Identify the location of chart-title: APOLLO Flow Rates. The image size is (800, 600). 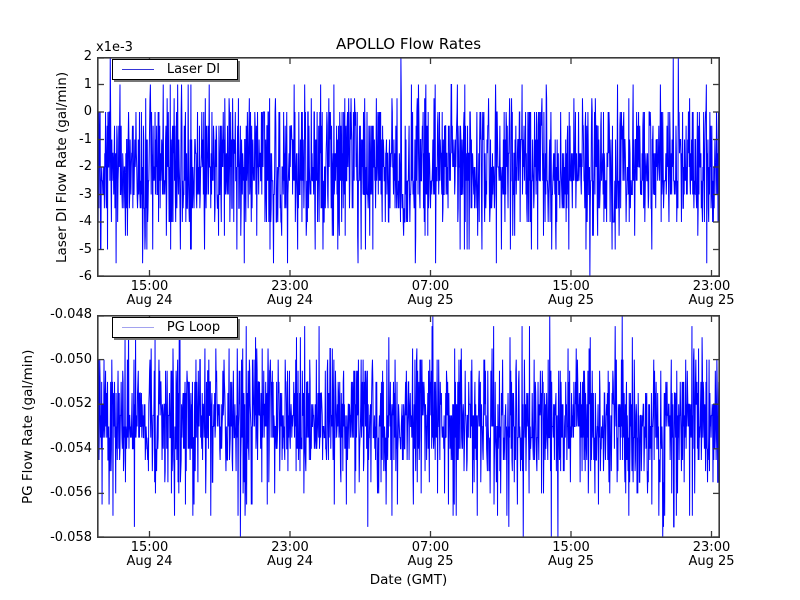
(408, 44).